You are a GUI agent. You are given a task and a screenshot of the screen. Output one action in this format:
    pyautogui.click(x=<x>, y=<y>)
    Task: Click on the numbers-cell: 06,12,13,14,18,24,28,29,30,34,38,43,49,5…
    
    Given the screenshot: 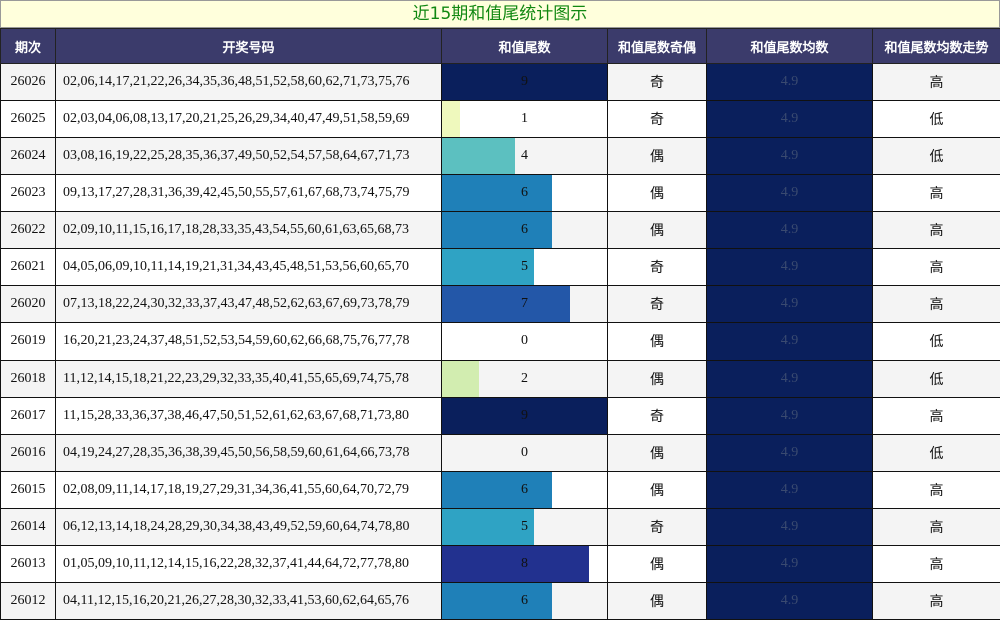 What is the action you would take?
    pyautogui.click(x=249, y=526)
    